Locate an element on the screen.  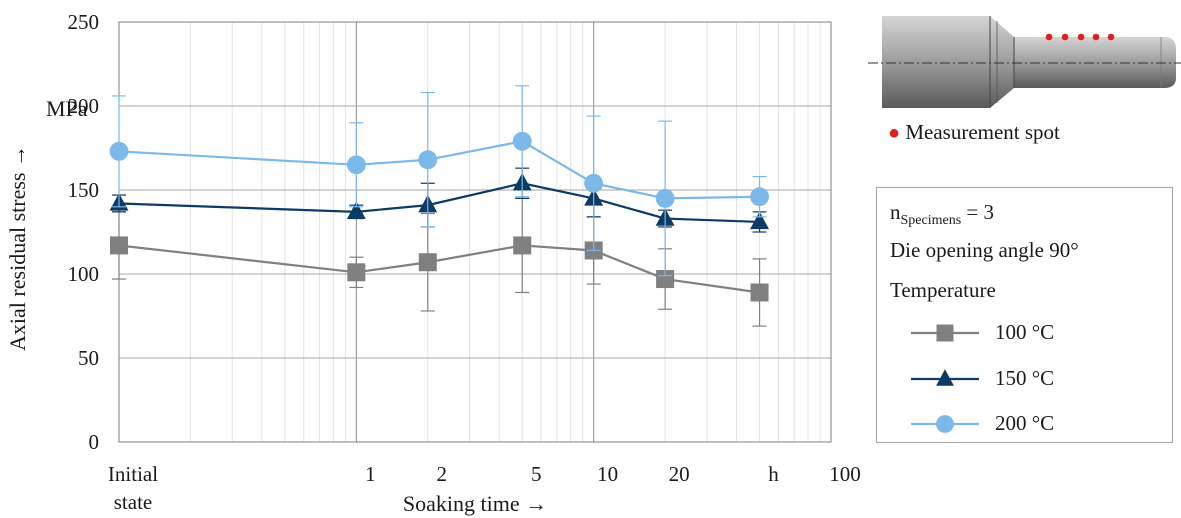
x-tick-label: 5 is located at coordinates (536, 474).